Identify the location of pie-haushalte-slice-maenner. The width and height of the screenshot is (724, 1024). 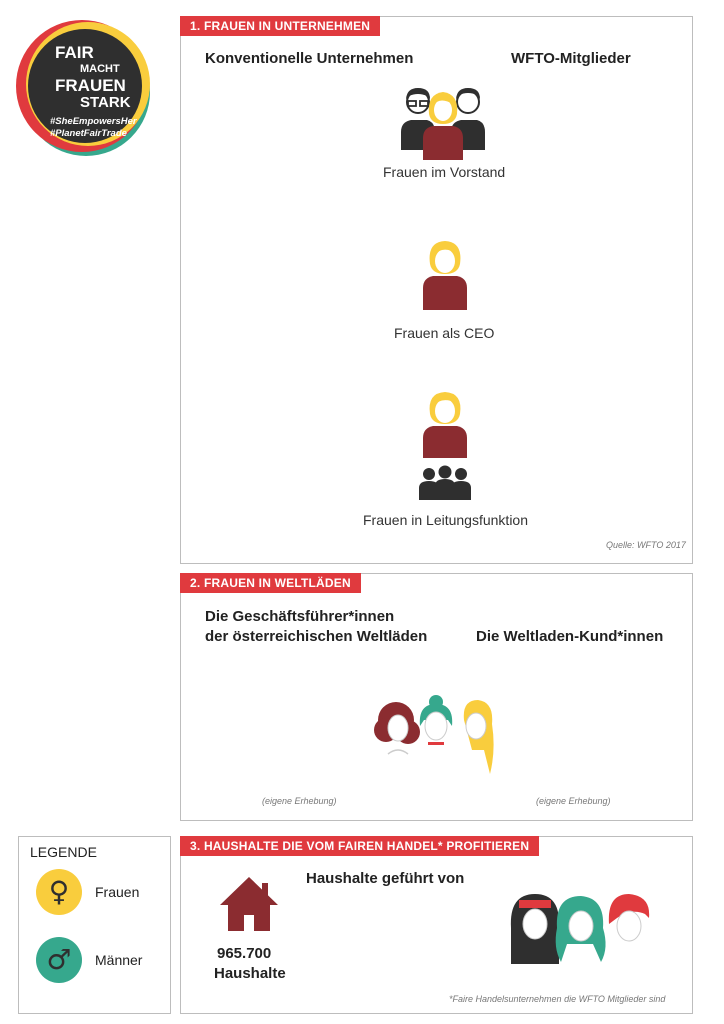
(359, 918).